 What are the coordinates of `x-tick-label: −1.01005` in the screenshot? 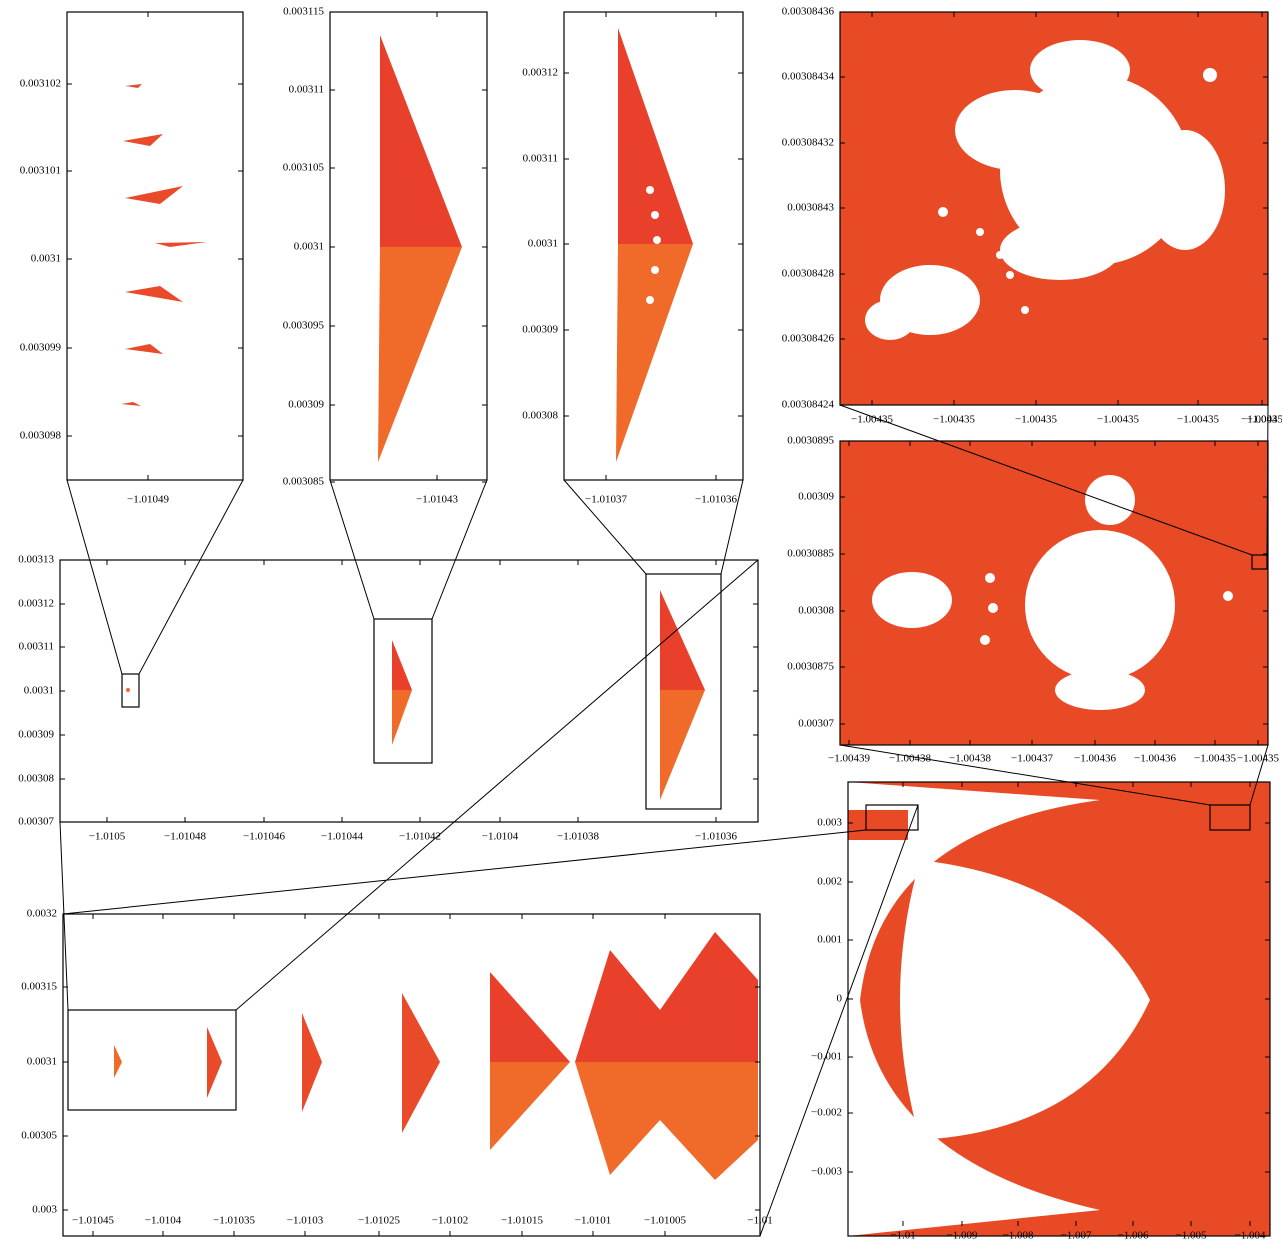 It's located at (665, 1221).